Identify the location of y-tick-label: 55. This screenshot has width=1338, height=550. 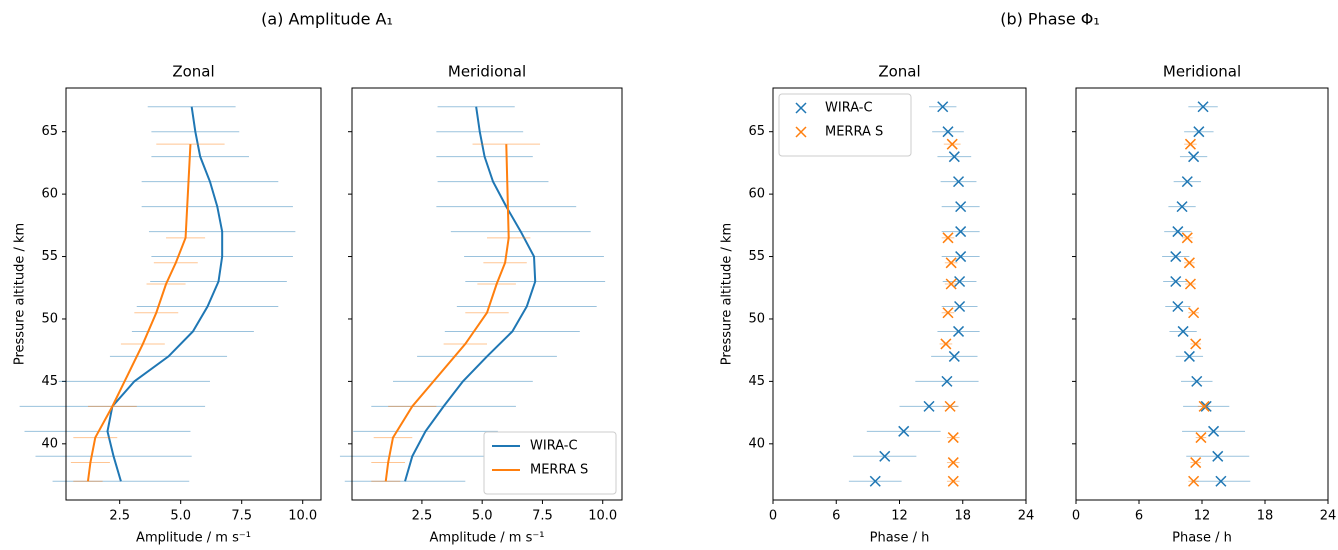
(756, 256).